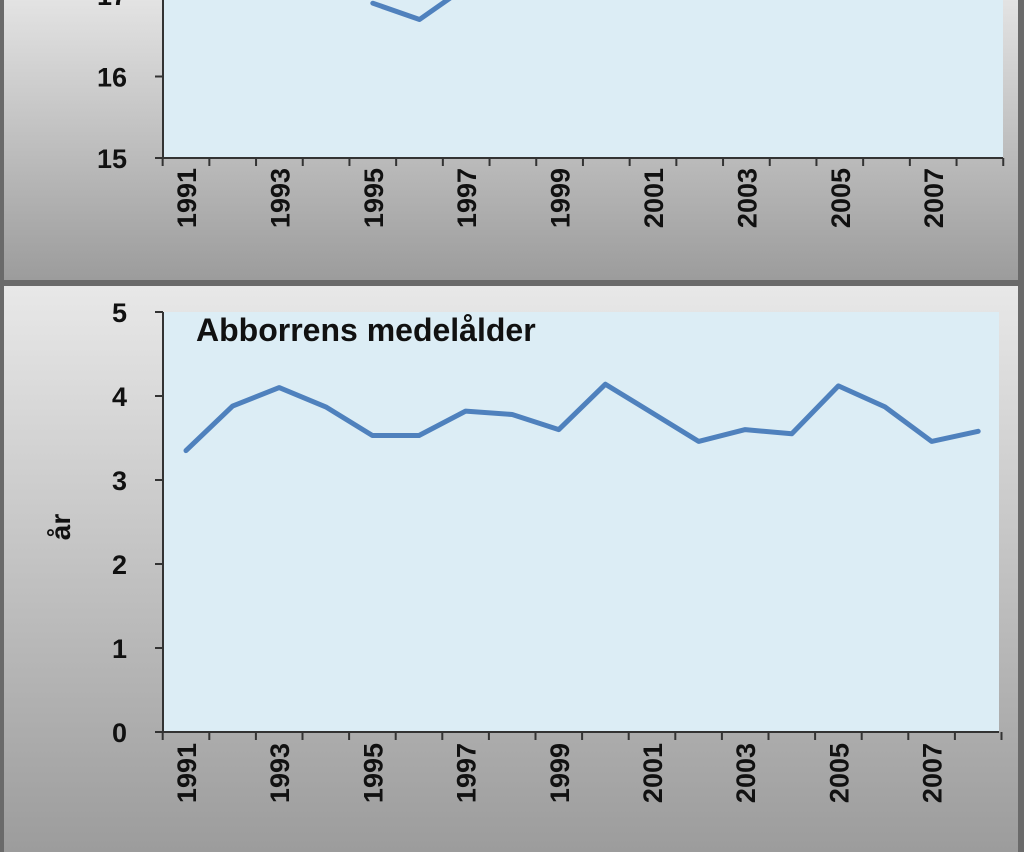  I want to click on y-tick-label: 16, so click(112, 78).